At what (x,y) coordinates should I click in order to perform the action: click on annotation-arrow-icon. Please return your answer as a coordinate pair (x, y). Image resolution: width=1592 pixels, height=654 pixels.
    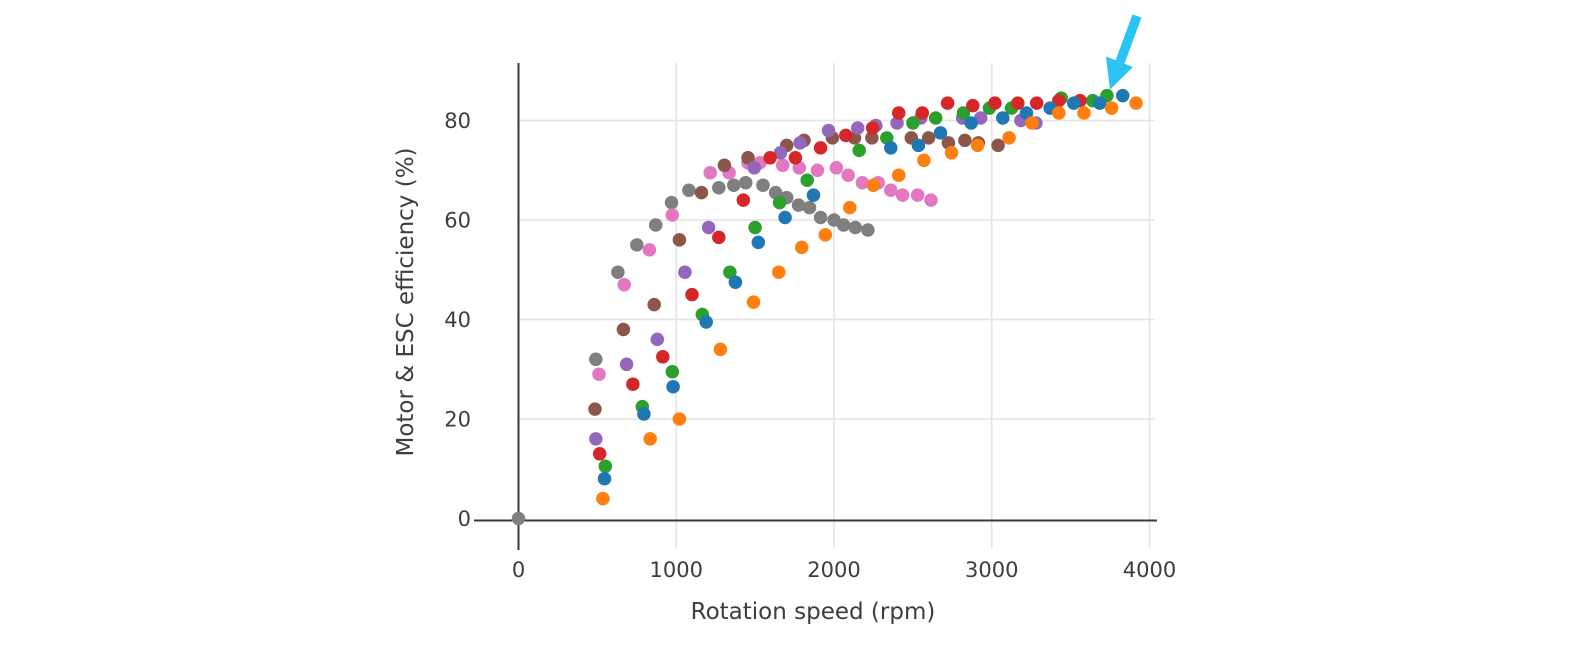
    Looking at the image, I should click on (1124, 52).